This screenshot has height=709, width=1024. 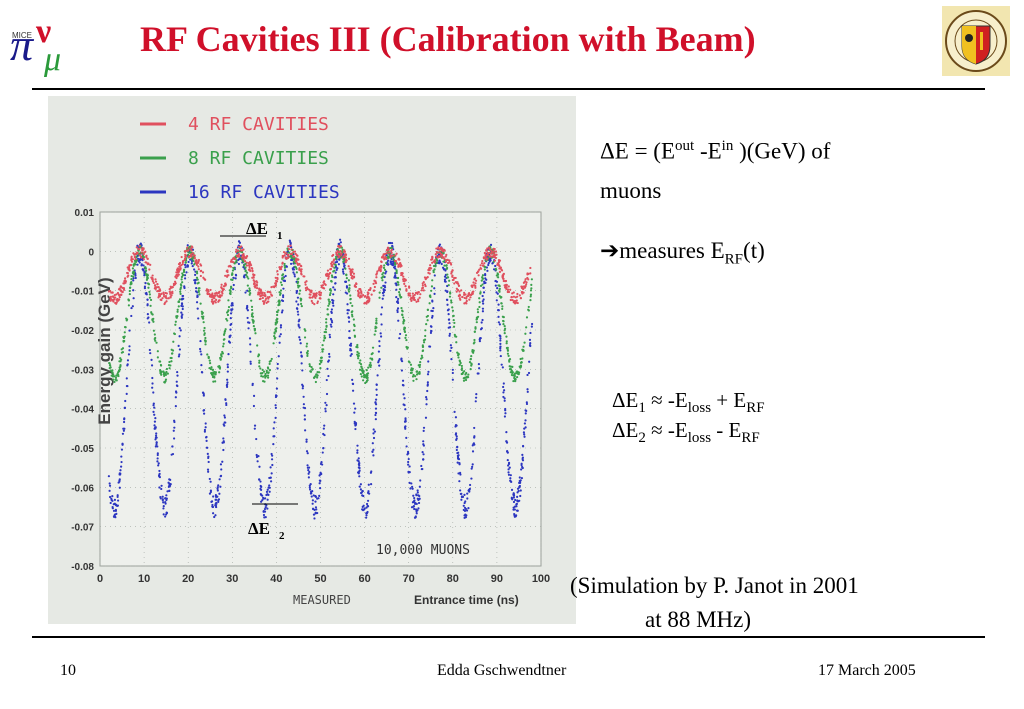 I want to click on svg-text: ν, so click(x=43, y=31).